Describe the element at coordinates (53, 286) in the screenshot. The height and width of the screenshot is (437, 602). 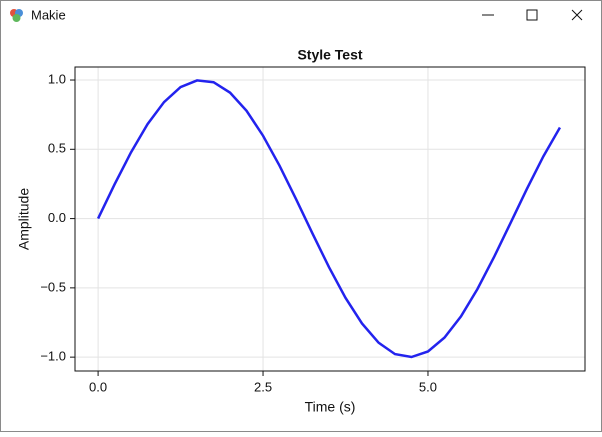
I see `y-tick-label: −0.5` at that location.